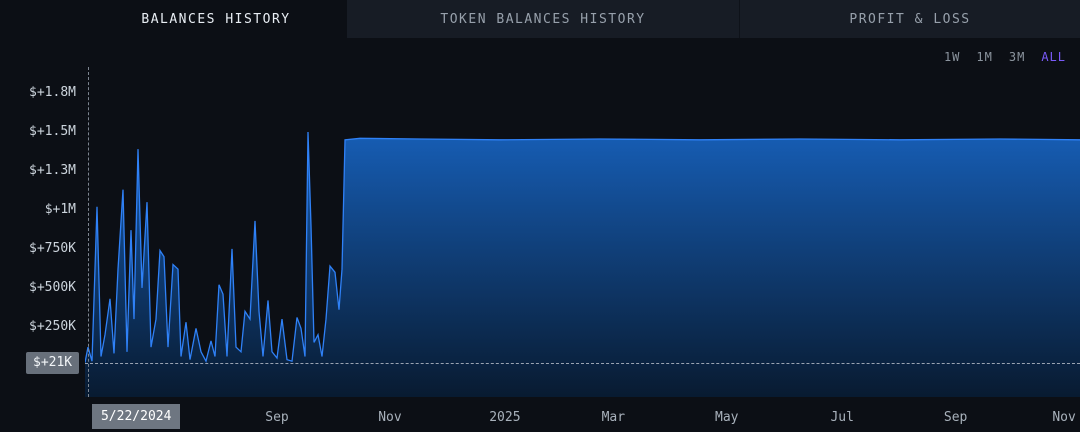 Image resolution: width=1080 pixels, height=432 pixels. What do you see at coordinates (727, 417) in the screenshot?
I see `x-tick-label: May` at bounding box center [727, 417].